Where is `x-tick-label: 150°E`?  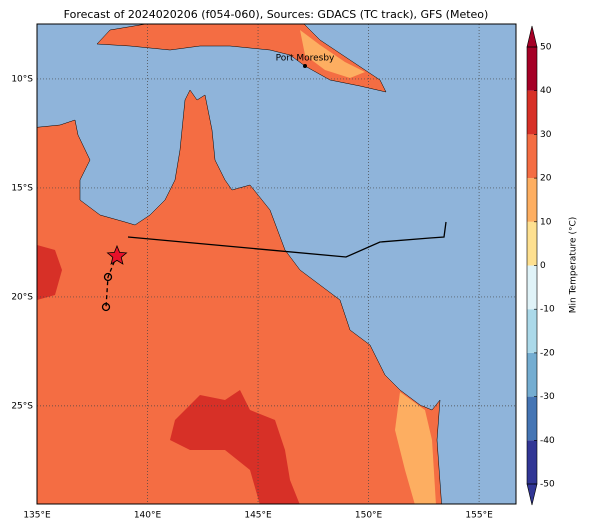
x-tick-label: 150°E is located at coordinates (369, 516).